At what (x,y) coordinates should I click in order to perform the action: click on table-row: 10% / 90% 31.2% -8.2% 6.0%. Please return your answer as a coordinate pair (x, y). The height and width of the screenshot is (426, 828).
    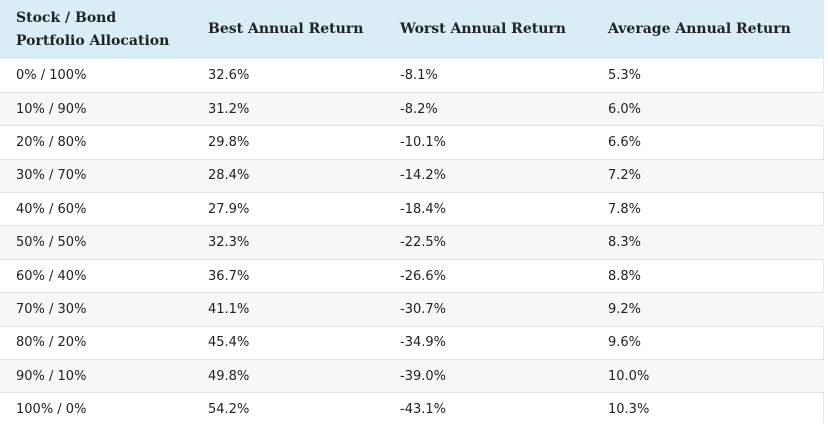
    Looking at the image, I should click on (412, 109).